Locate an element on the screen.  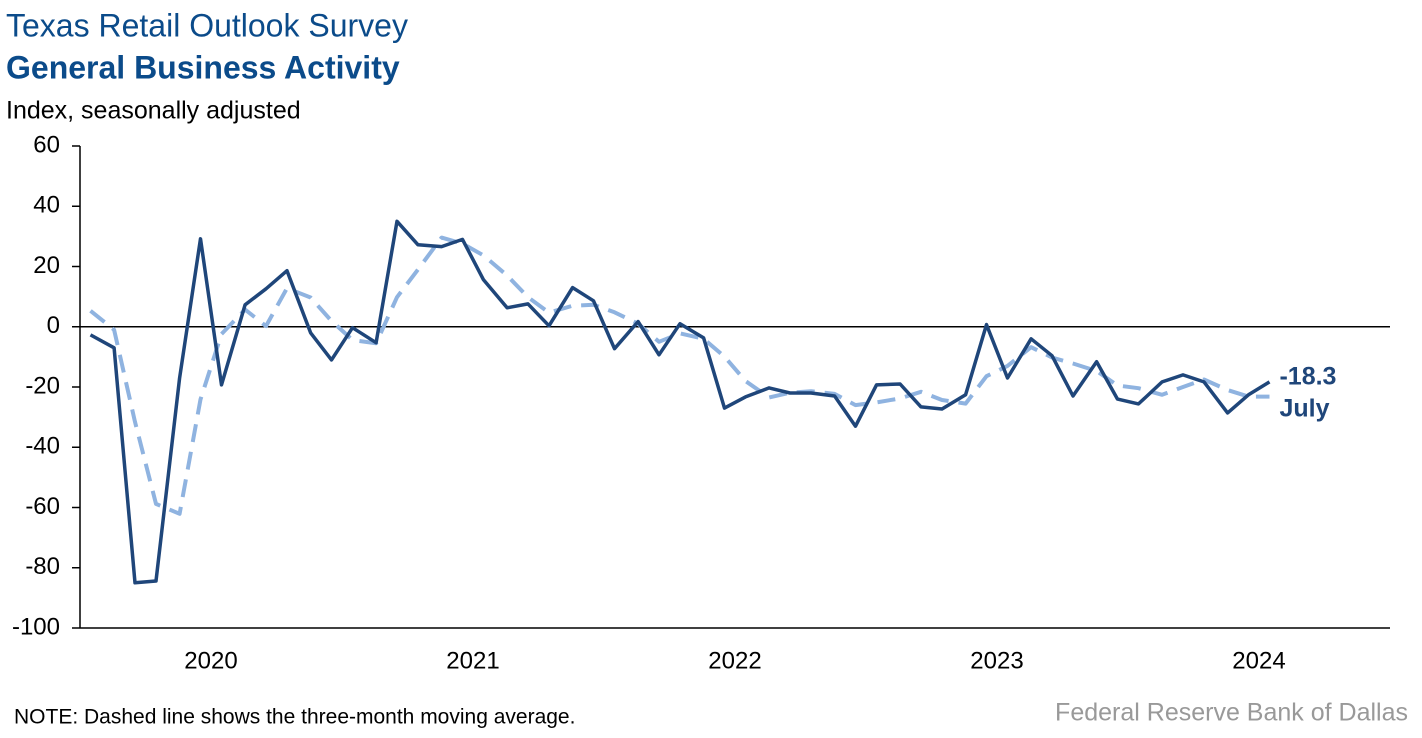
y-tick-label: -100 is located at coordinates (36, 626).